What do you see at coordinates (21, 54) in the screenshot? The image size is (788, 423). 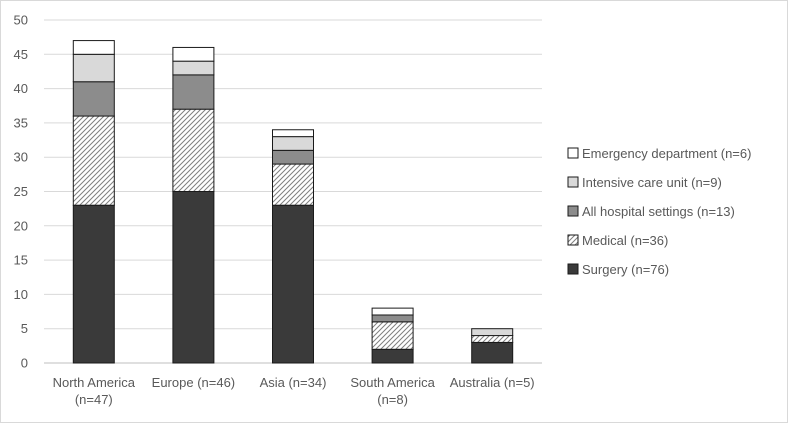 I see `y-tick-label: 45` at bounding box center [21, 54].